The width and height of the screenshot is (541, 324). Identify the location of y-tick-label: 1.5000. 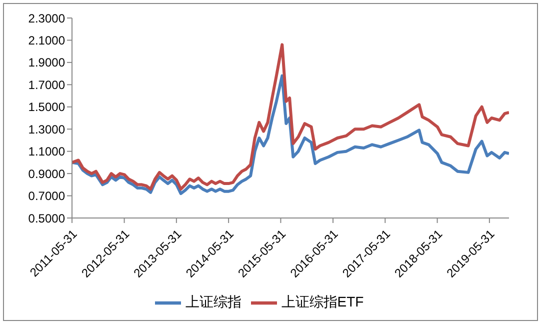
(47, 107).